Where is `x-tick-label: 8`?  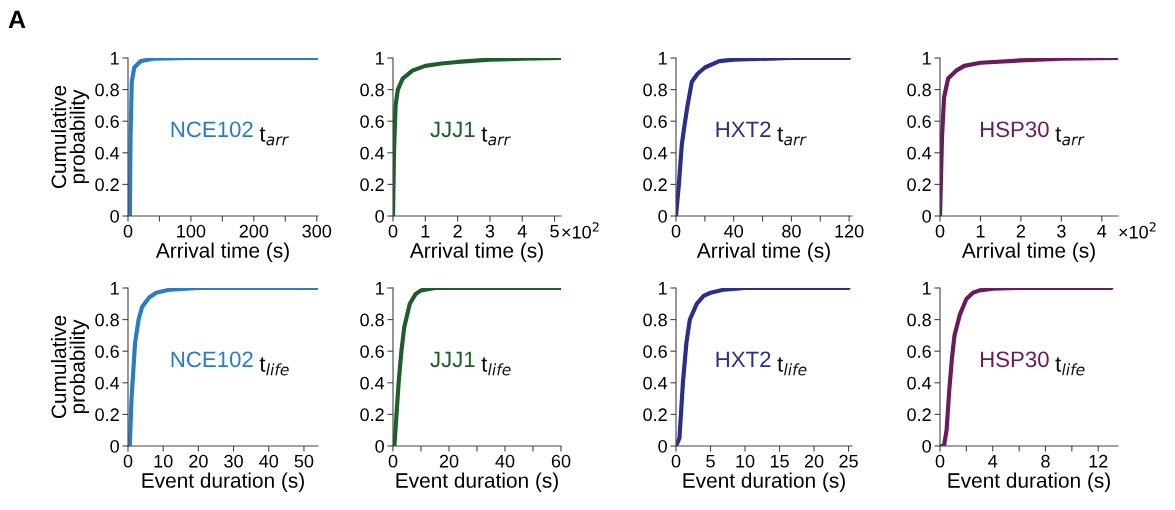 x-tick-label: 8 is located at coordinates (1045, 461).